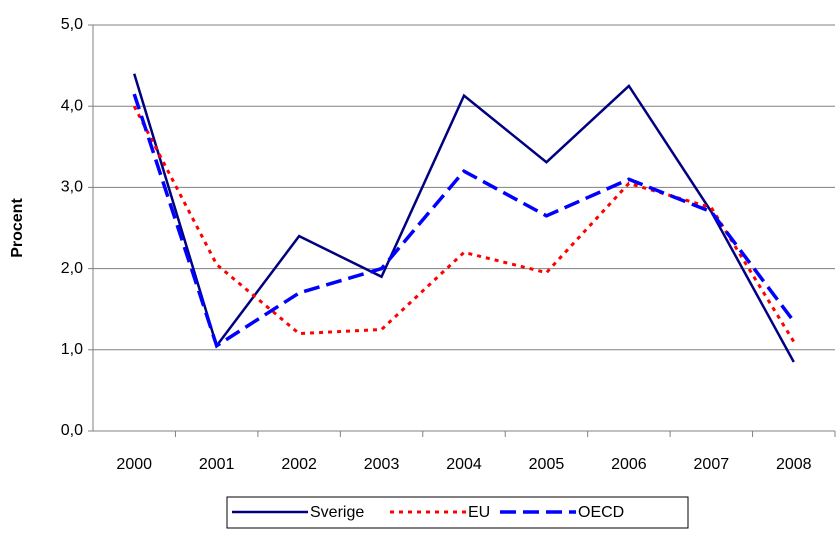 Image resolution: width=837 pixels, height=543 pixels. What do you see at coordinates (72, 24) in the screenshot?
I see `y-tick-label: 5,0` at bounding box center [72, 24].